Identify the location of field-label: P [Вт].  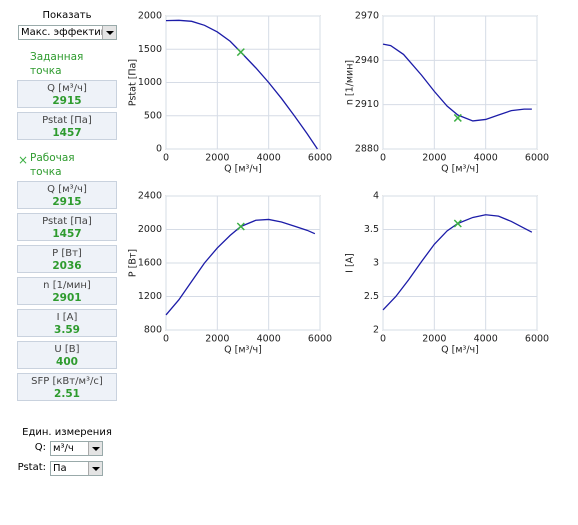
(67, 253).